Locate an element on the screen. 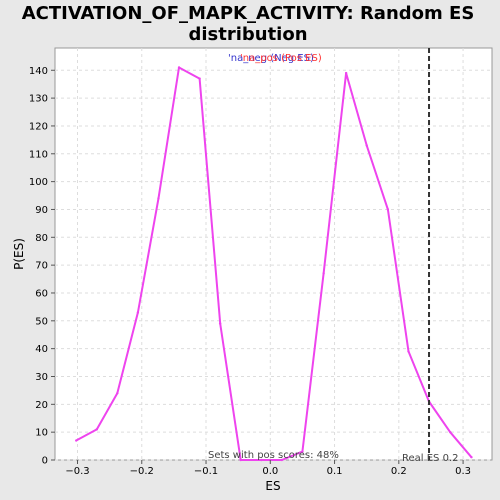  chart-title-line1: ACTIVATION_OF_MAPK_ACTIVITY: Random ES is located at coordinates (248, 13).